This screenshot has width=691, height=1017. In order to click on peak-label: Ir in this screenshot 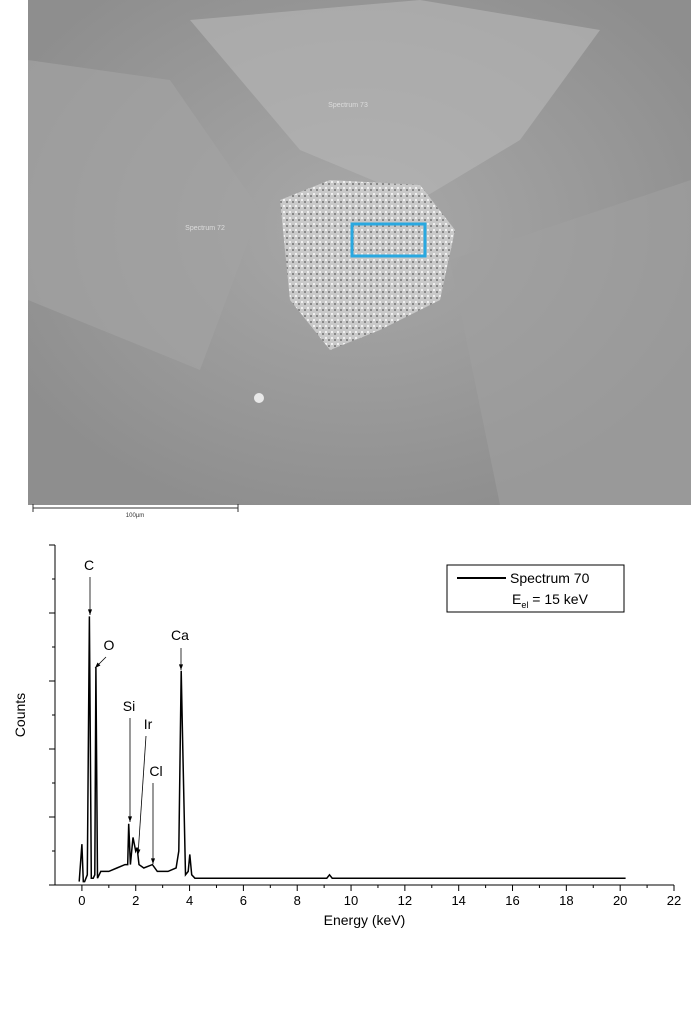, I will do `click(148, 724)`.